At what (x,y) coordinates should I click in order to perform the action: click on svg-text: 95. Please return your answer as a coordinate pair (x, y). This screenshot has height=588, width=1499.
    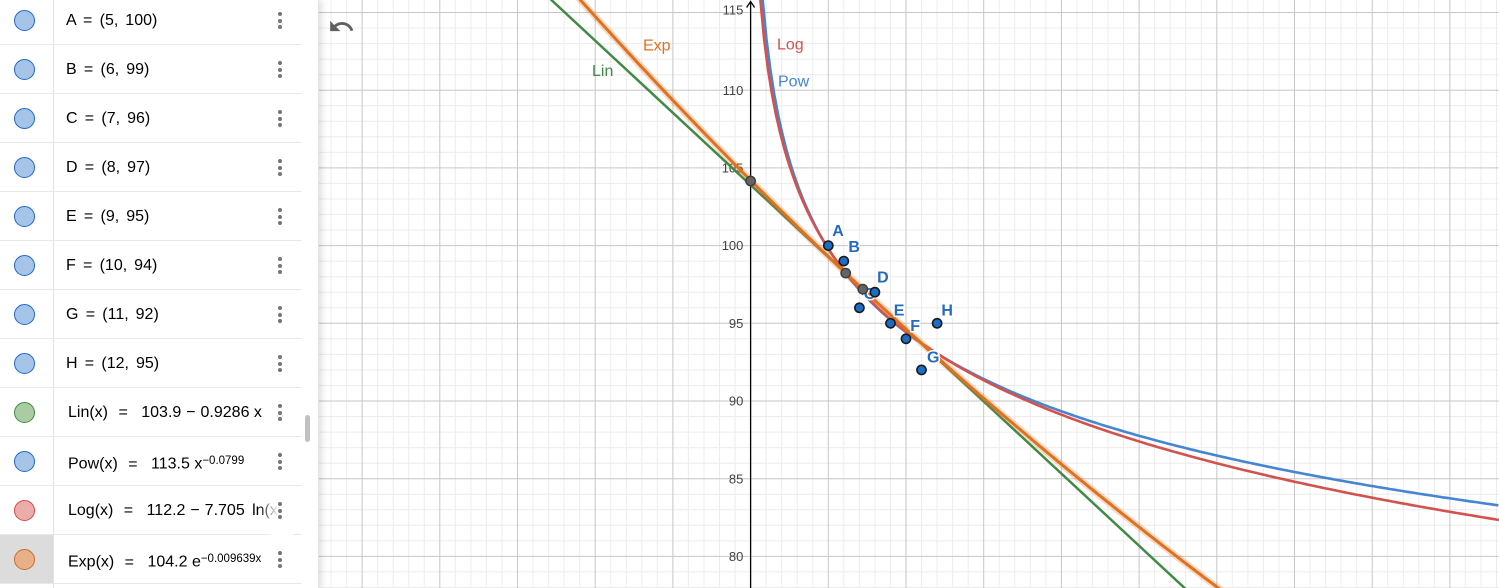
    Looking at the image, I should click on (736, 323).